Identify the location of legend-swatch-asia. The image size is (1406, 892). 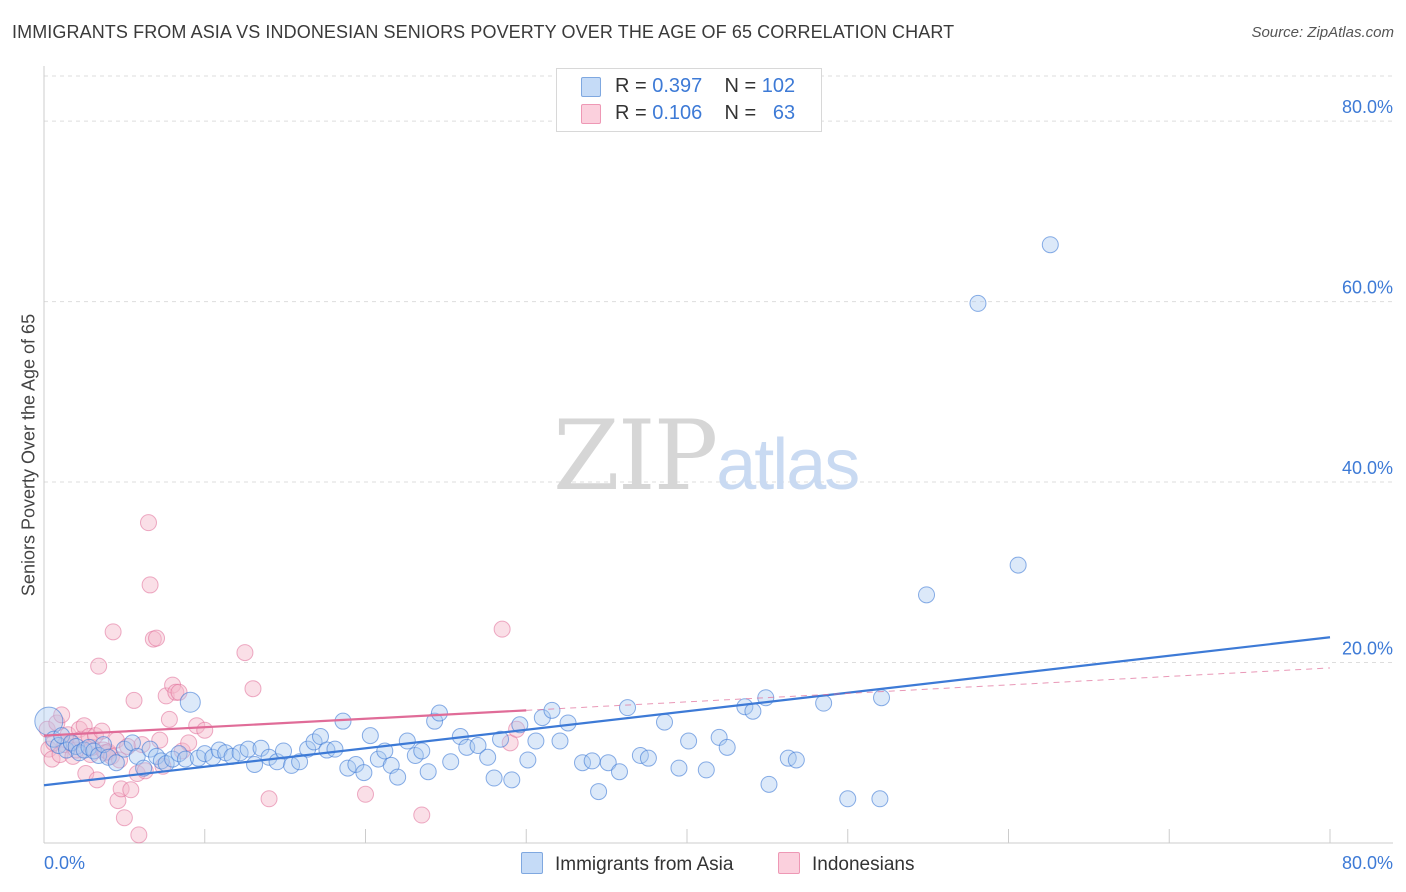
(591, 87).